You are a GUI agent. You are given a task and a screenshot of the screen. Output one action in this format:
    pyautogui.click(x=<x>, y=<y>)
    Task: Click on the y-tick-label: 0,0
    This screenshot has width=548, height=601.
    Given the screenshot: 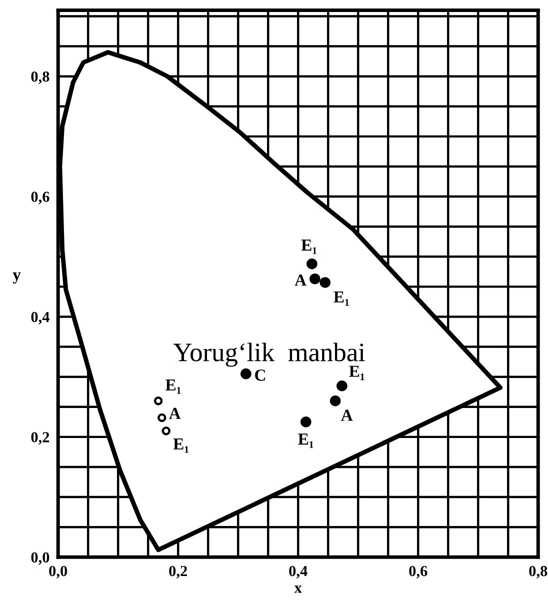 What is the action you would take?
    pyautogui.click(x=40, y=558)
    